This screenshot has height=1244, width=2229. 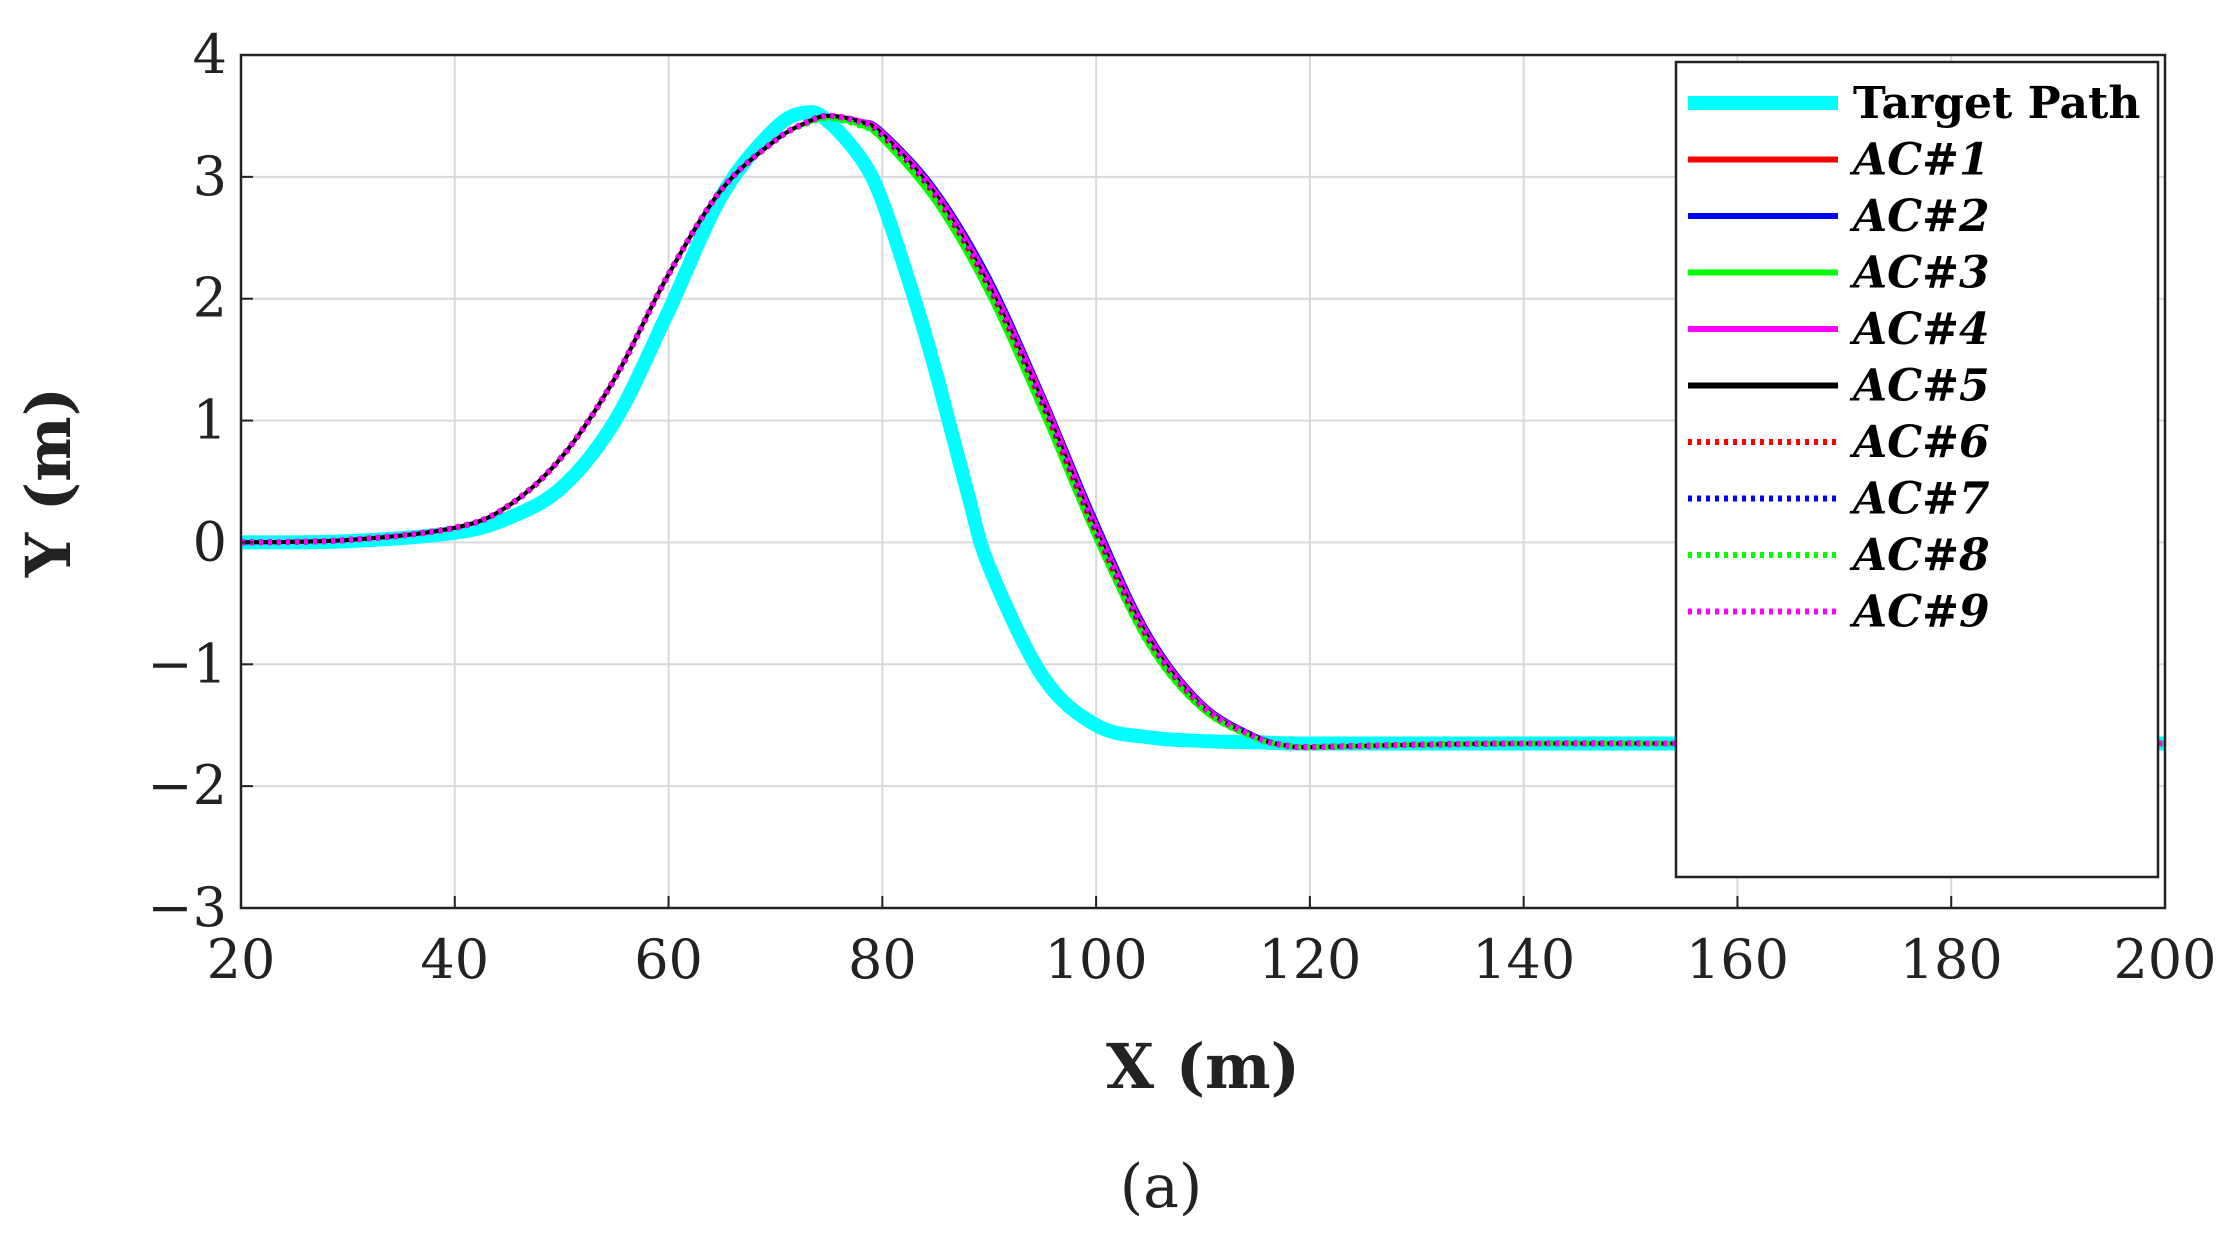 What do you see at coordinates (668, 959) in the screenshot?
I see `x-tick-label: 60` at bounding box center [668, 959].